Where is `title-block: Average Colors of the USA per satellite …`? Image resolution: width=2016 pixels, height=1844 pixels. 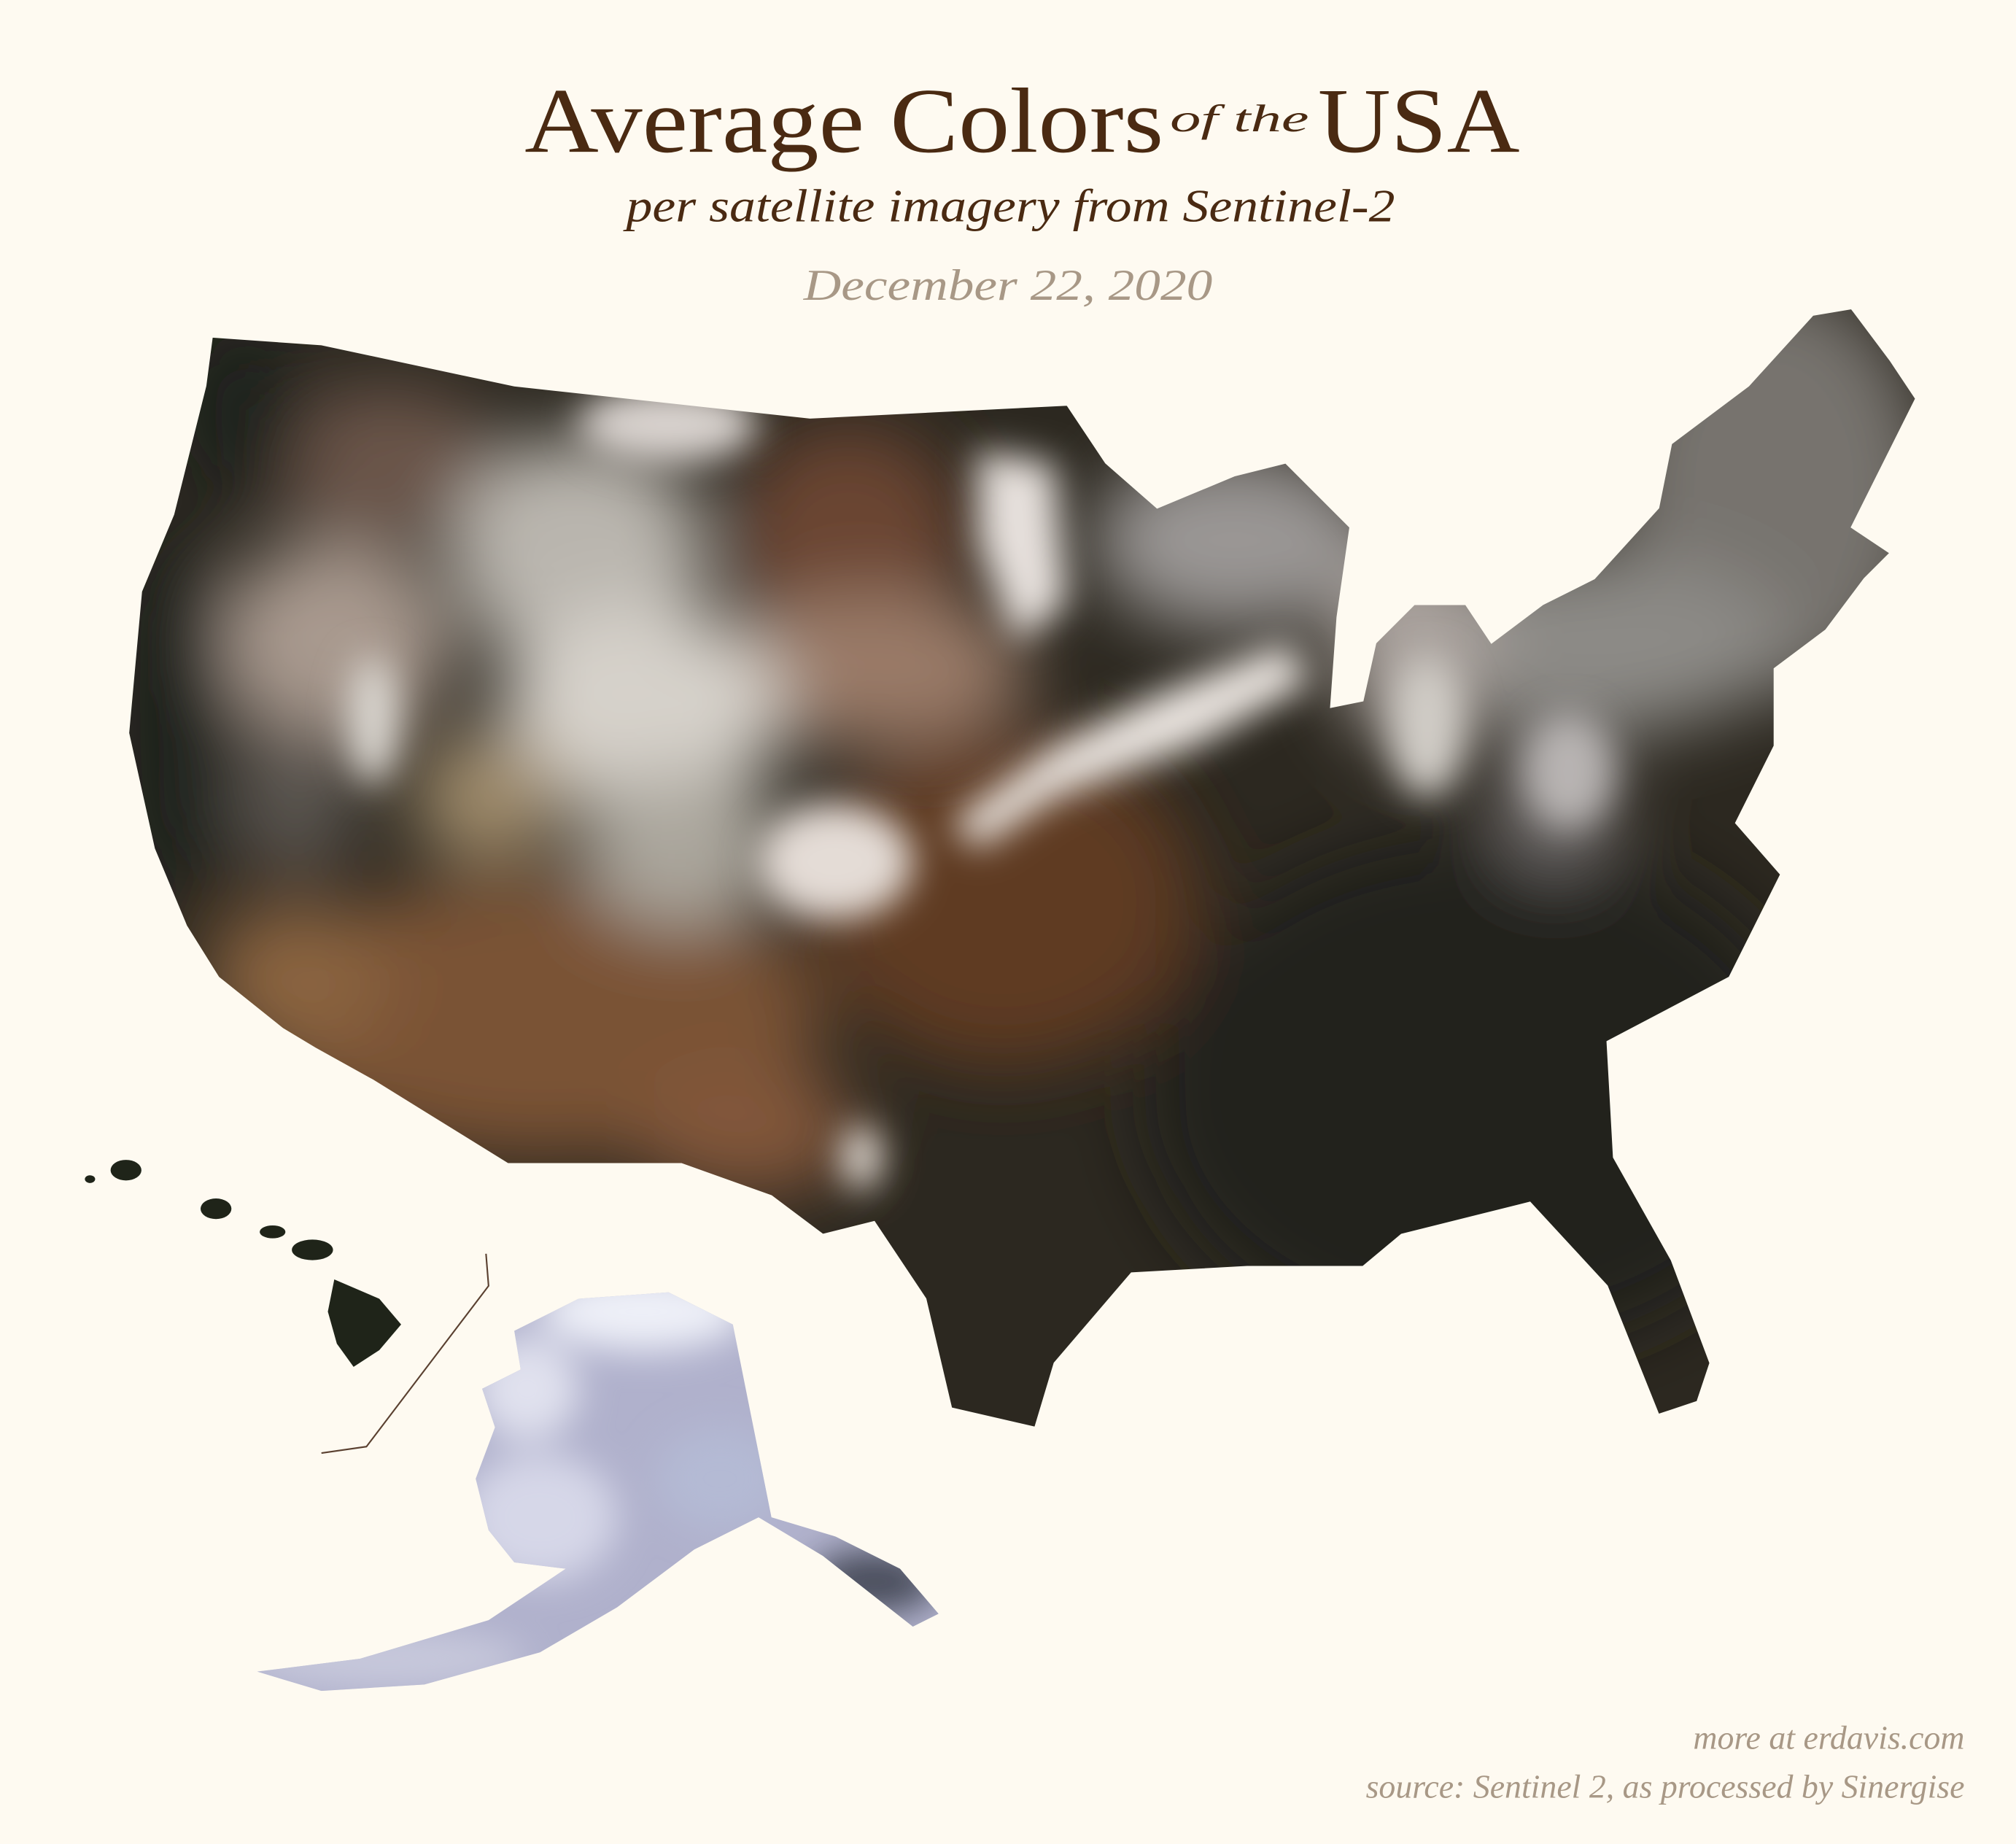 title-block: Average Colors of the USA per satellite … is located at coordinates (1022, 189).